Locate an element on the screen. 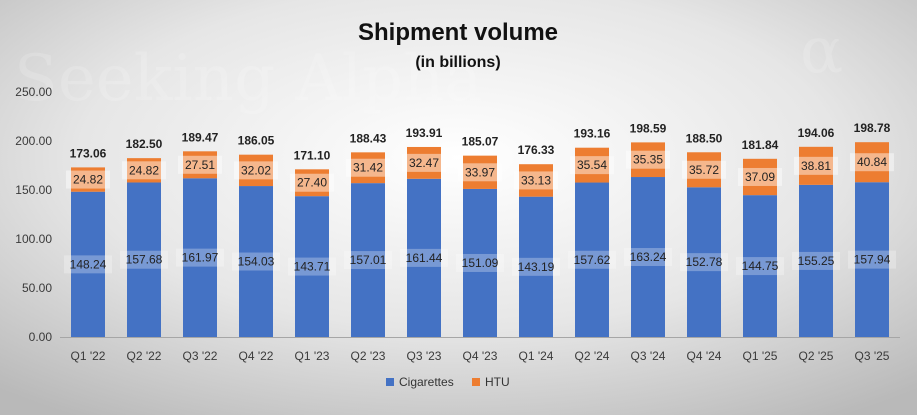  x-tick-label: Q1 '23 is located at coordinates (312, 356).